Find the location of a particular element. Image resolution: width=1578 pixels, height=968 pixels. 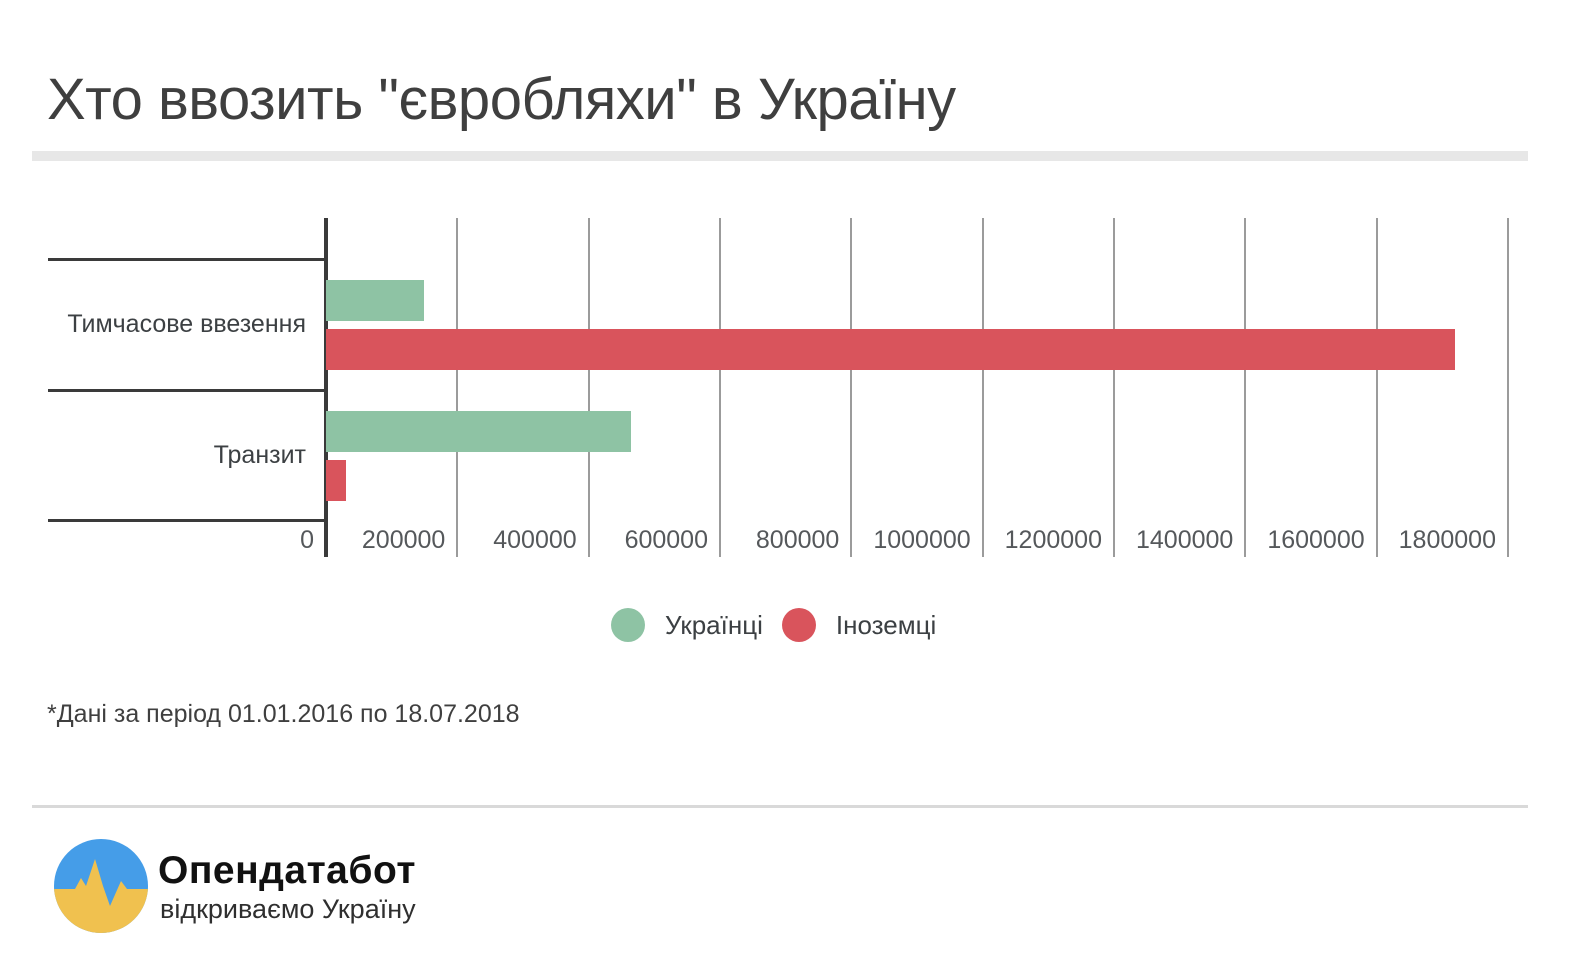

legend-dot-foreigners is located at coordinates (798, 625).